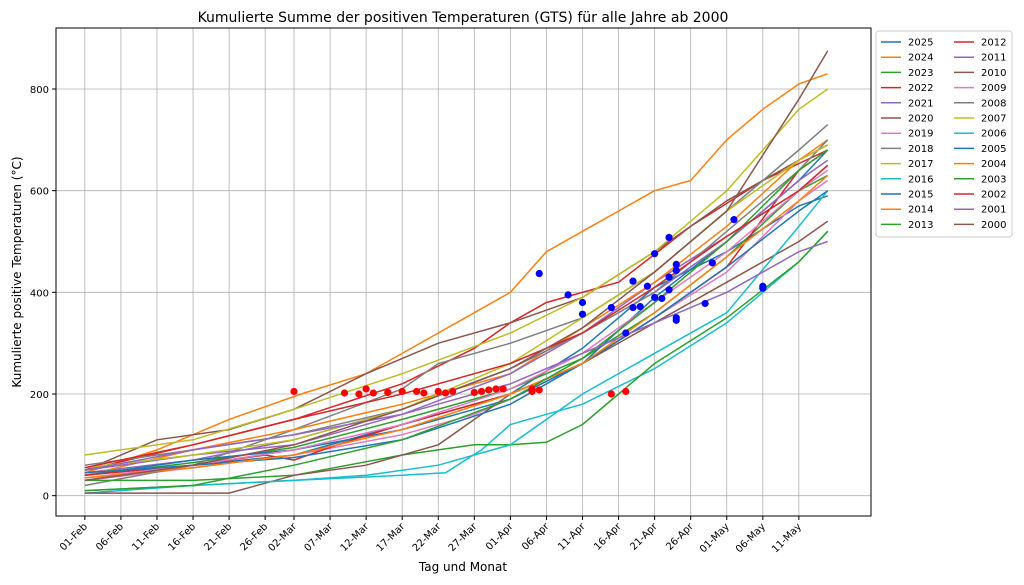  What do you see at coordinates (536, 537) in the screenshot?
I see `x-tick-label: 06-Apr` at bounding box center [536, 537].